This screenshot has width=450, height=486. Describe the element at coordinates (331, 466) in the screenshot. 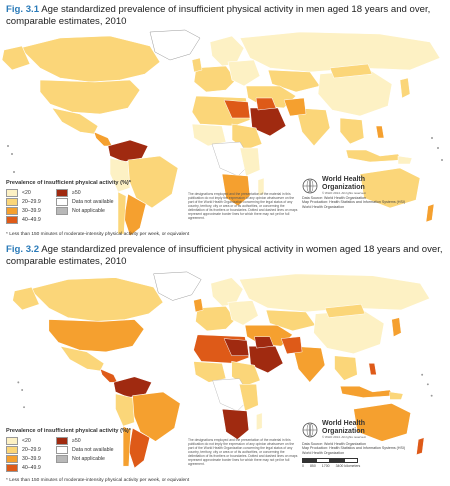

I see `scale-labels: 0 850 1700 3400 kilometers` at that location.